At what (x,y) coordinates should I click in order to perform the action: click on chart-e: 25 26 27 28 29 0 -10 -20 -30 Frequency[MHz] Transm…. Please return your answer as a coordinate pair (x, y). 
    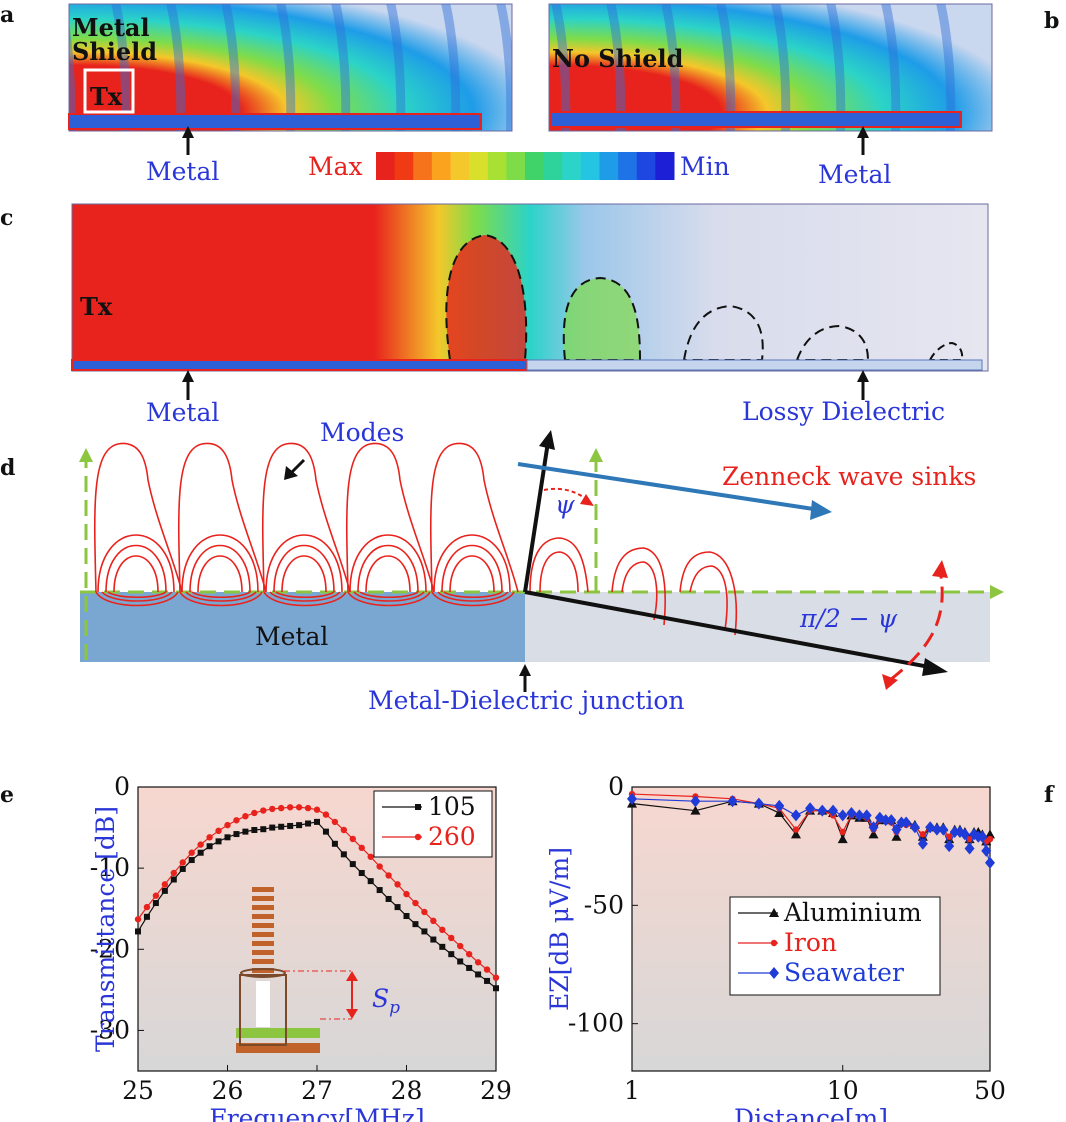
    Looking at the image, I should click on (301, 947).